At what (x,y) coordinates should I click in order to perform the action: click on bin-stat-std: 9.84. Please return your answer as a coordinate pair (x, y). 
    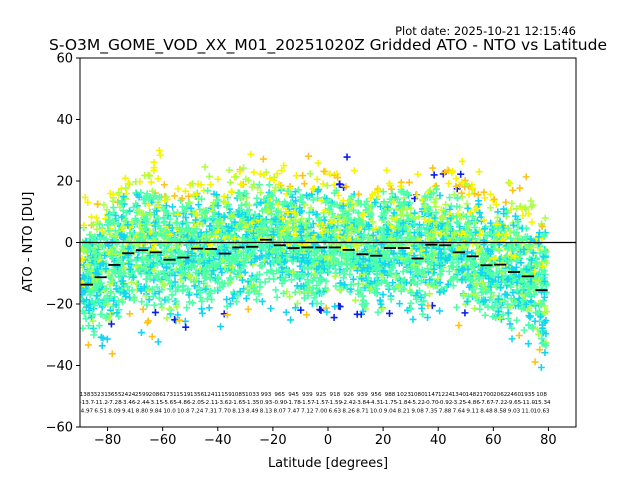
    Looking at the image, I should click on (156, 411).